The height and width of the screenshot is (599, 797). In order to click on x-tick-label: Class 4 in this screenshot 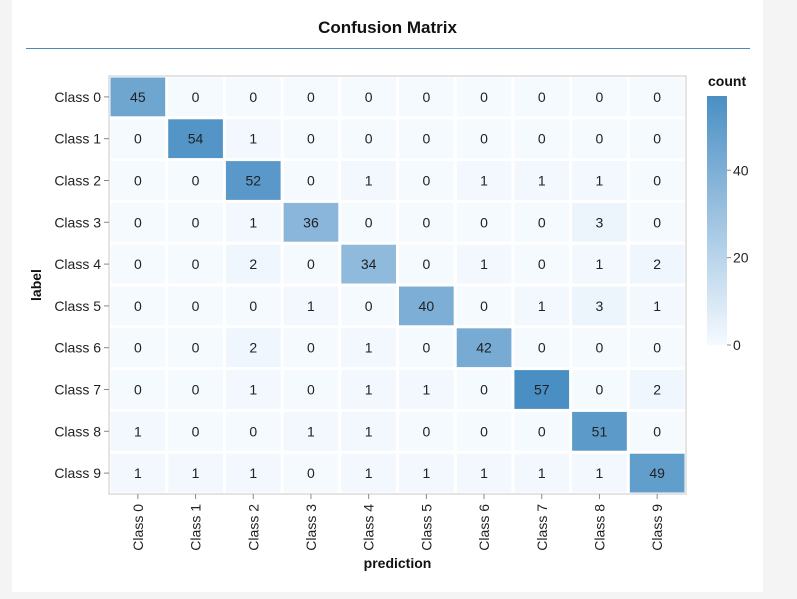, I will do `click(369, 527)`.